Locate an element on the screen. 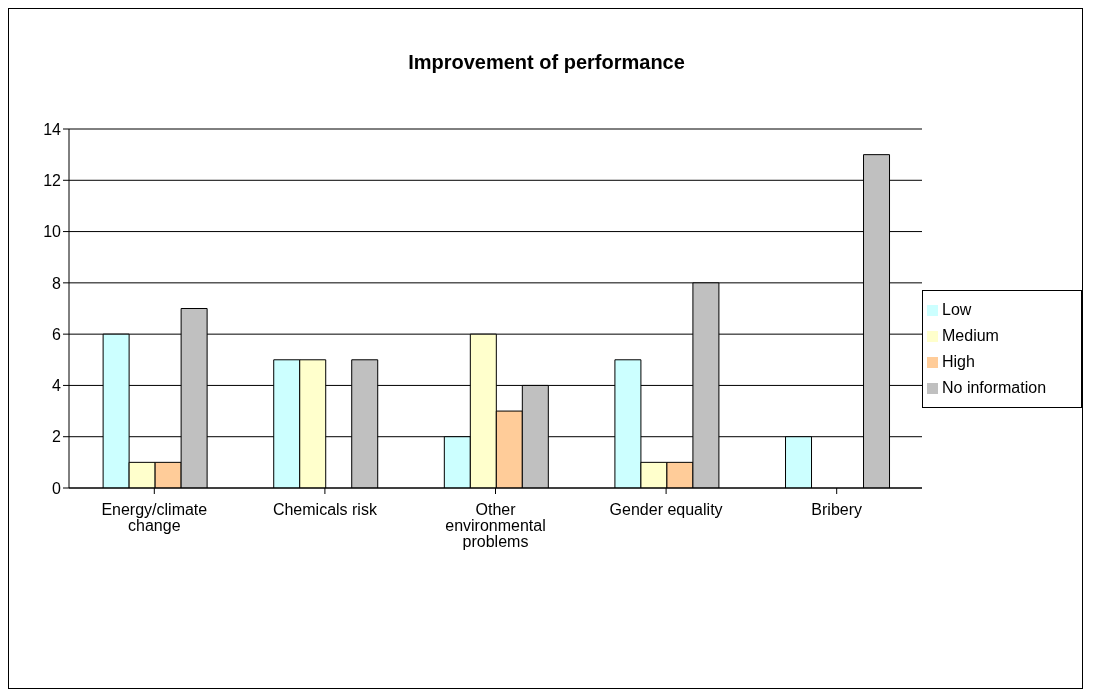 The width and height of the screenshot is (1093, 699). legend-label: No information is located at coordinates (994, 387).